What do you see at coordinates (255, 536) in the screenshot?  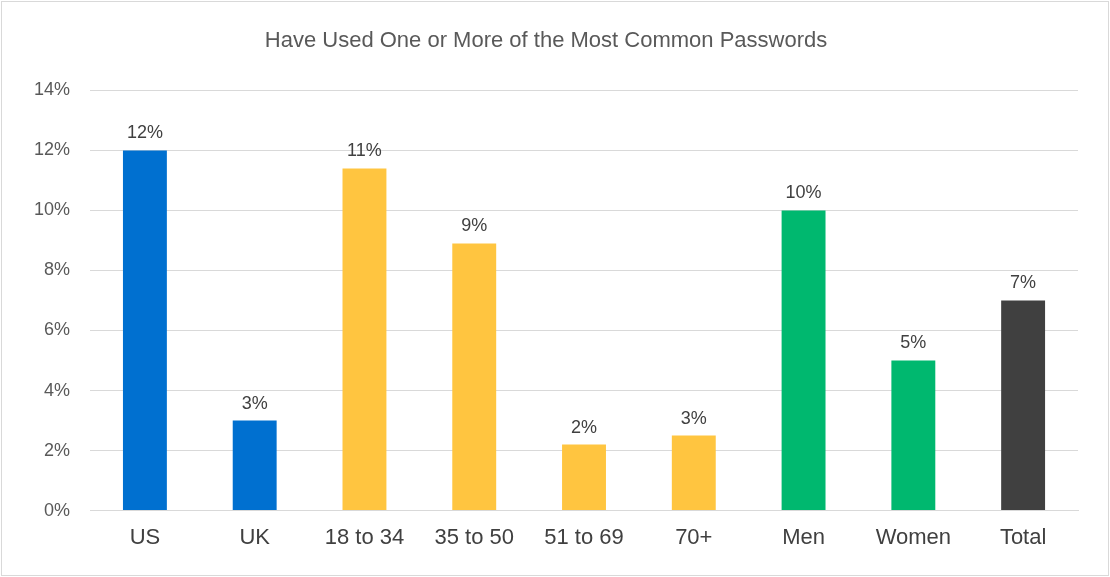 I see `x-tick-label: UK` at bounding box center [255, 536].